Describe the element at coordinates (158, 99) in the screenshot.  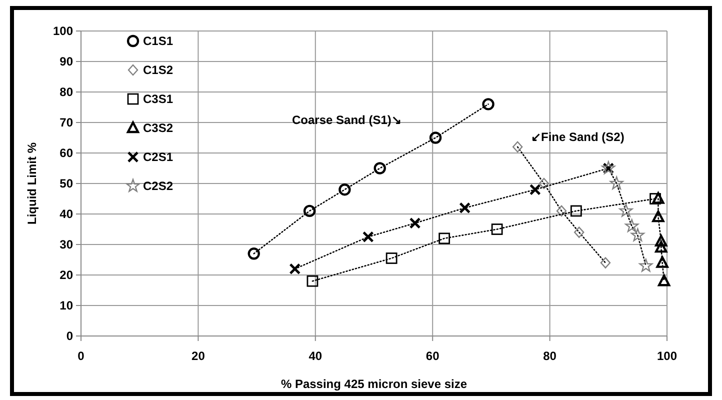
I see `legend-label: C3S1` at that location.